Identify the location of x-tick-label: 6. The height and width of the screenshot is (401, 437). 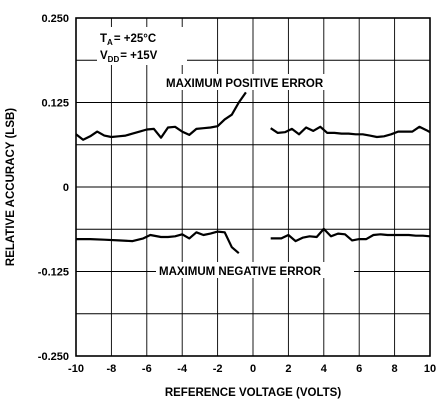
(359, 369).